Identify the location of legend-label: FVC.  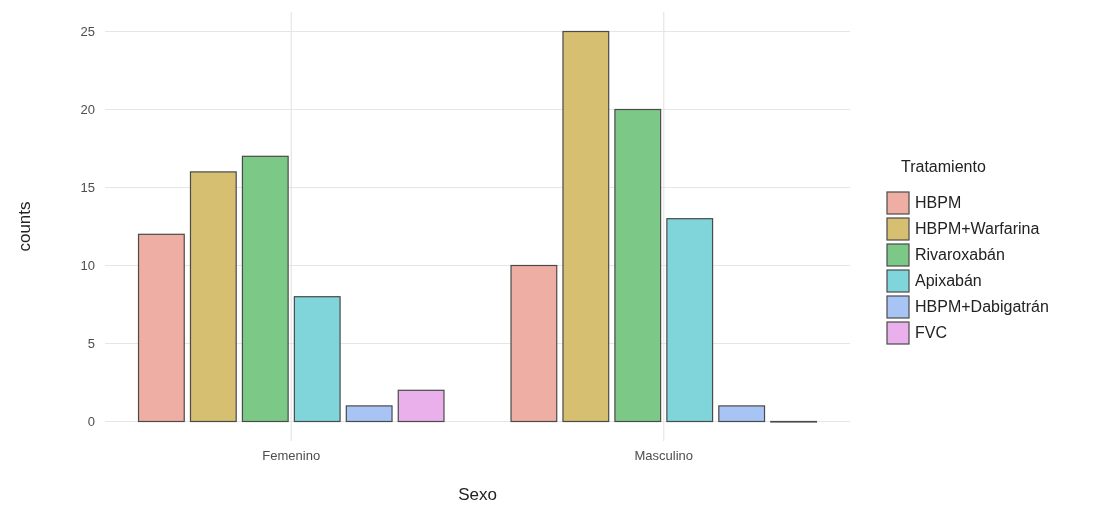
(931, 332).